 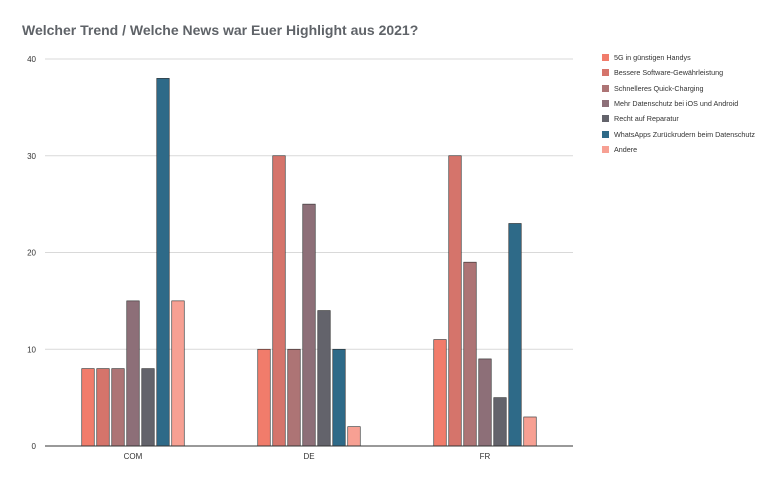 I want to click on x-axis: COM DE FR, so click(x=309, y=453).